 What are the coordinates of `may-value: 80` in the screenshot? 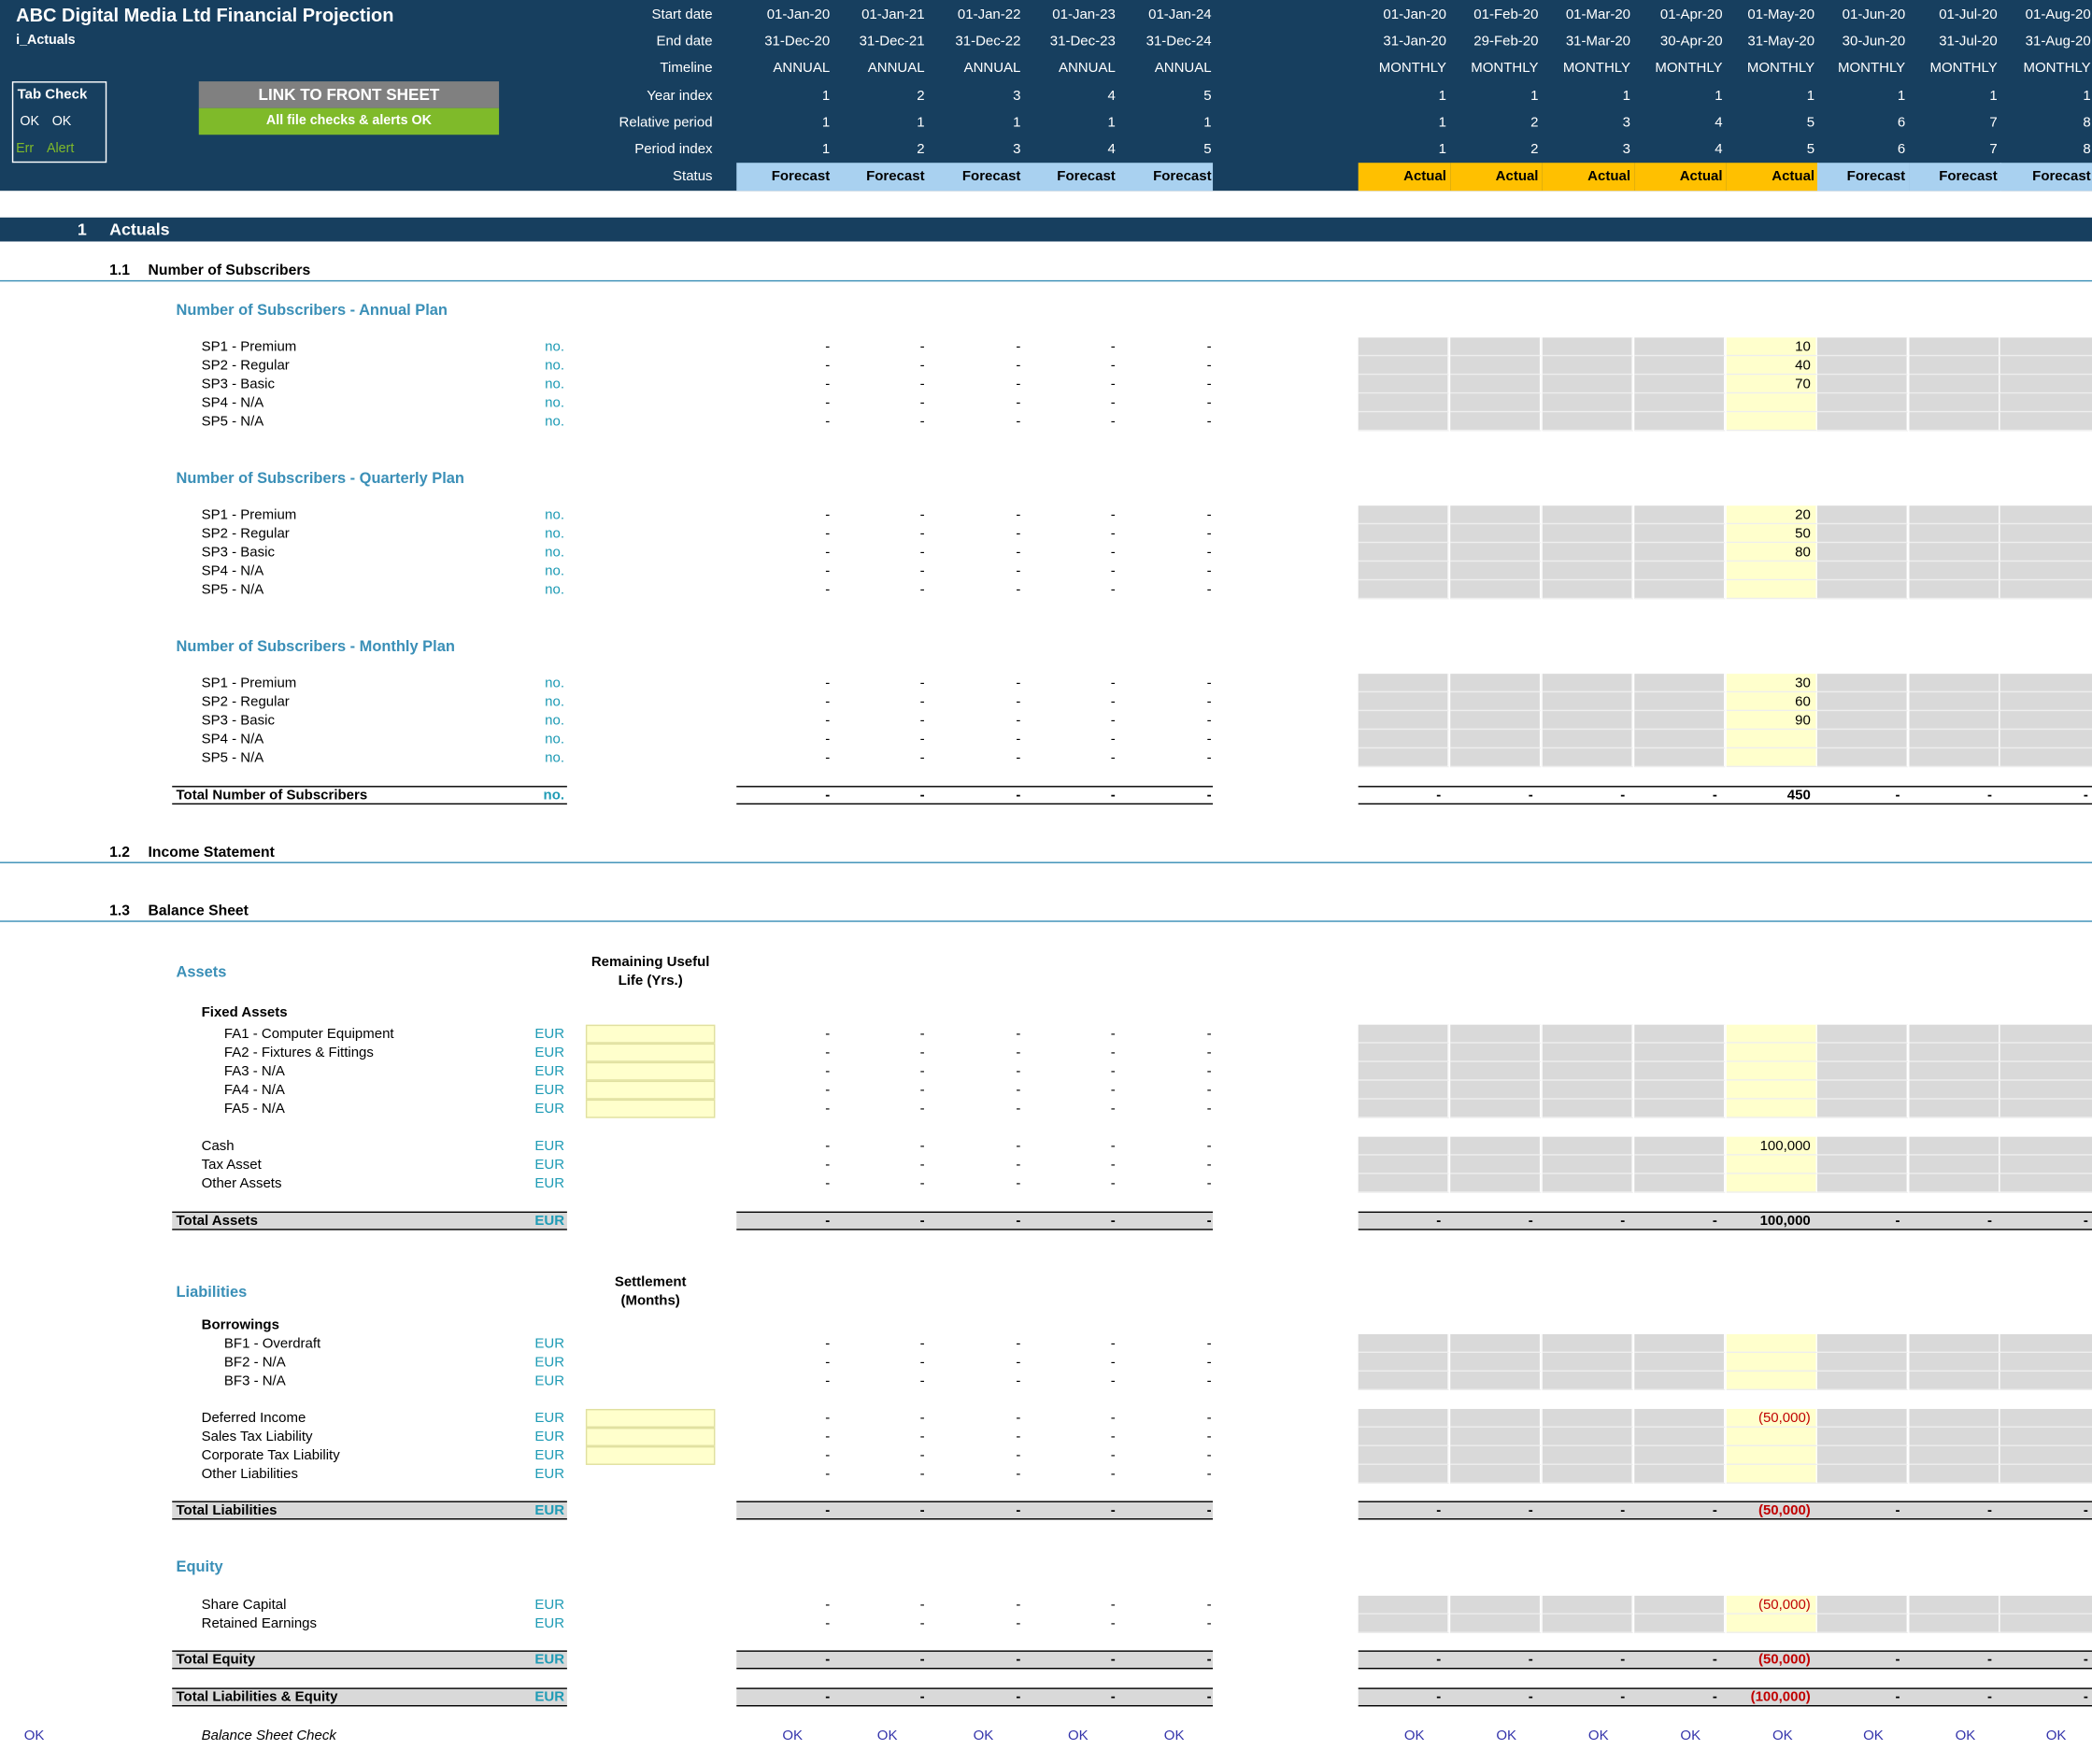 It's located at (1803, 552).